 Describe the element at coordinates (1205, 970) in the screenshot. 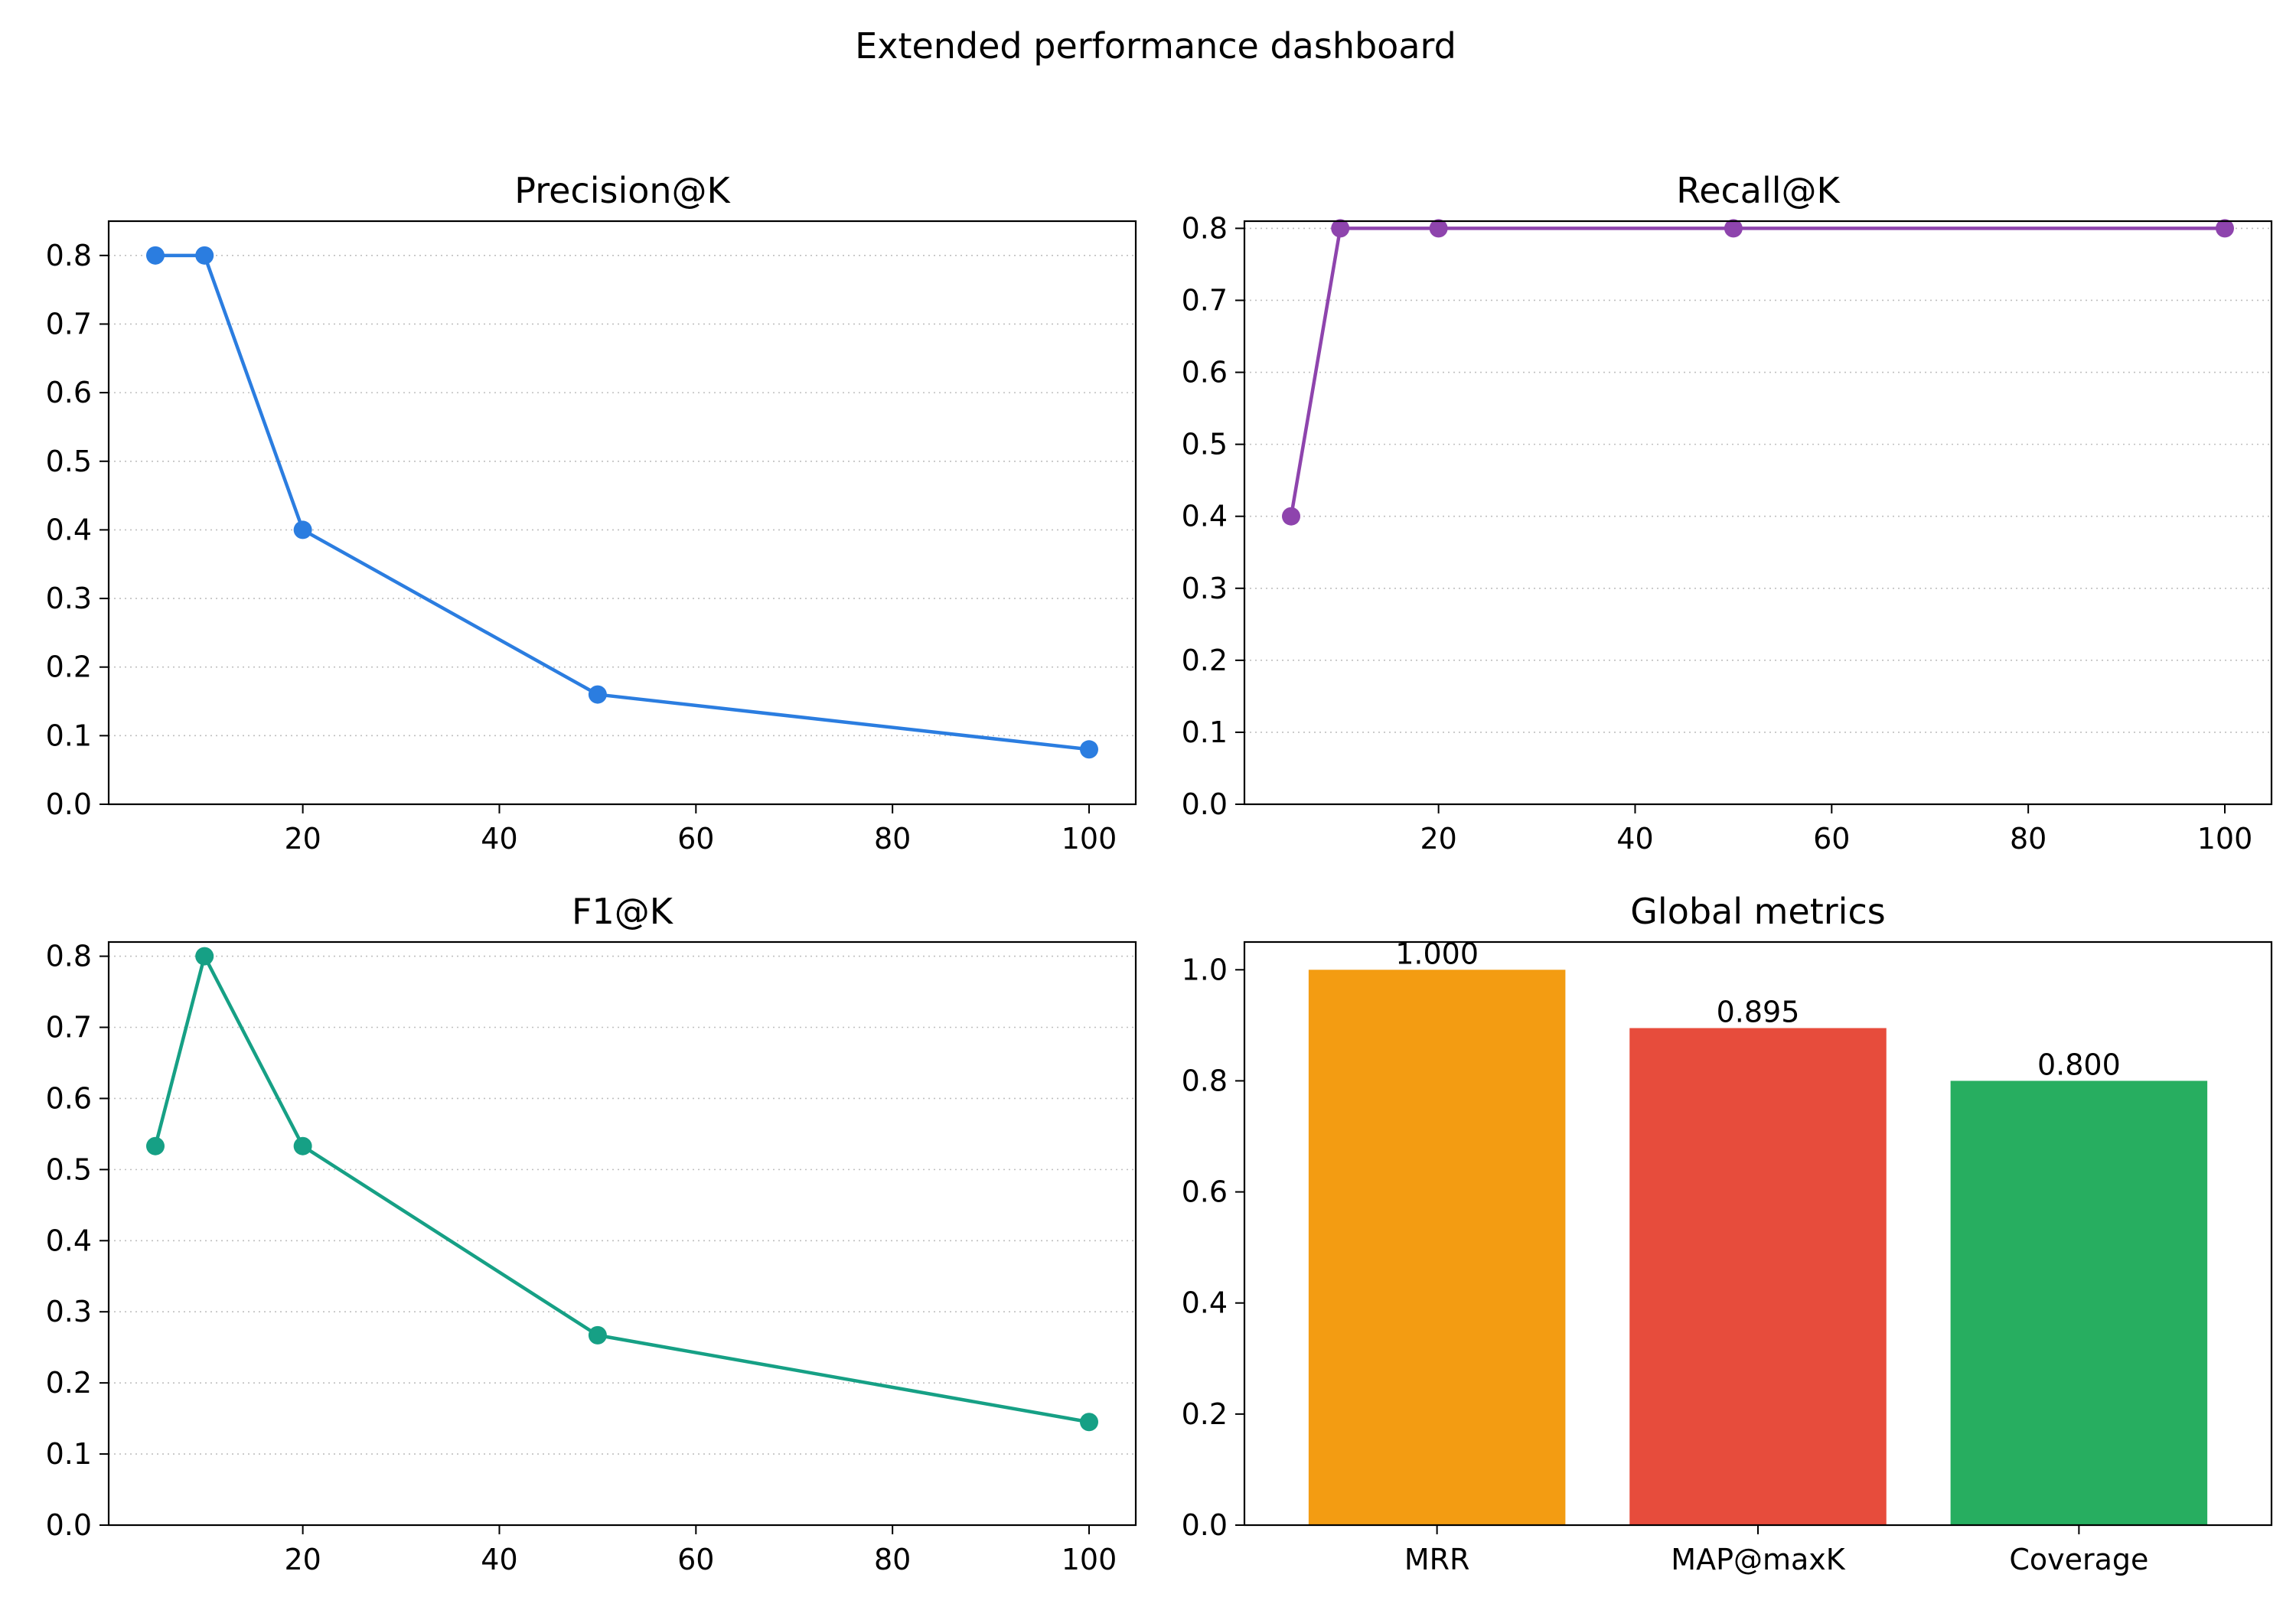

I see `y-tick-label: 1.0` at that location.